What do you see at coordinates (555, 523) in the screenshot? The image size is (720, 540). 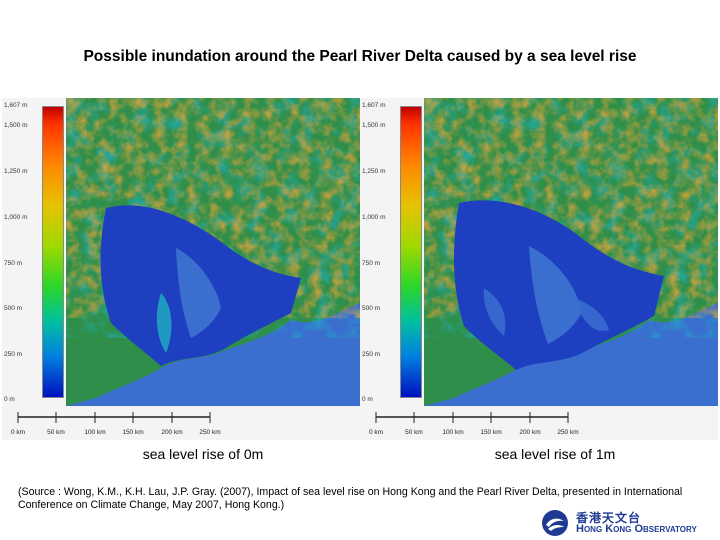 I see `hko-emblem-icon` at bounding box center [555, 523].